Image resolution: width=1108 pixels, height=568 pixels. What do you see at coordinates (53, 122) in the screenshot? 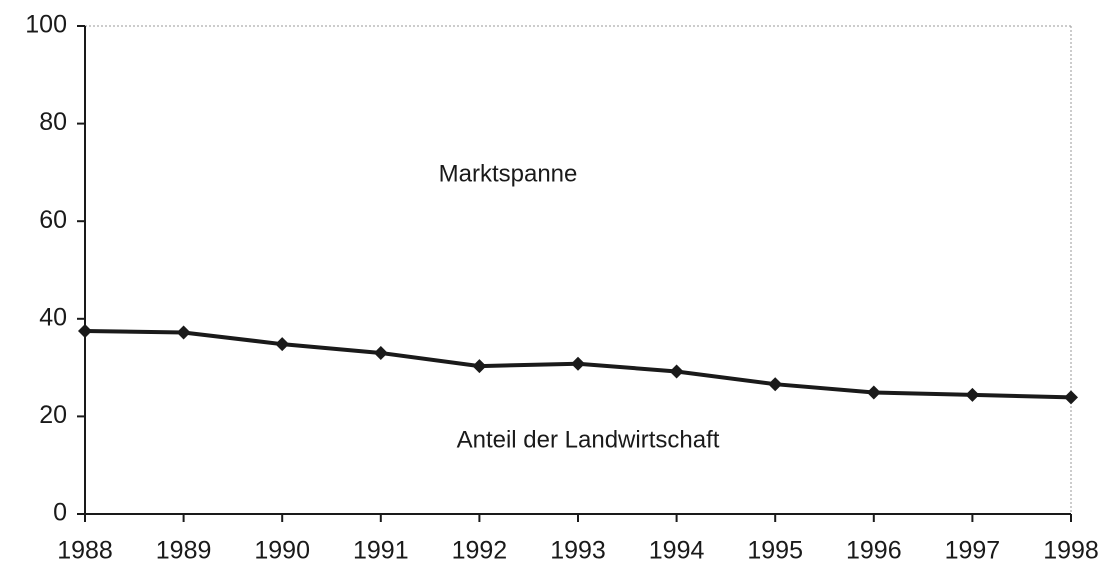
I see `y-tick-label: 80` at bounding box center [53, 122].